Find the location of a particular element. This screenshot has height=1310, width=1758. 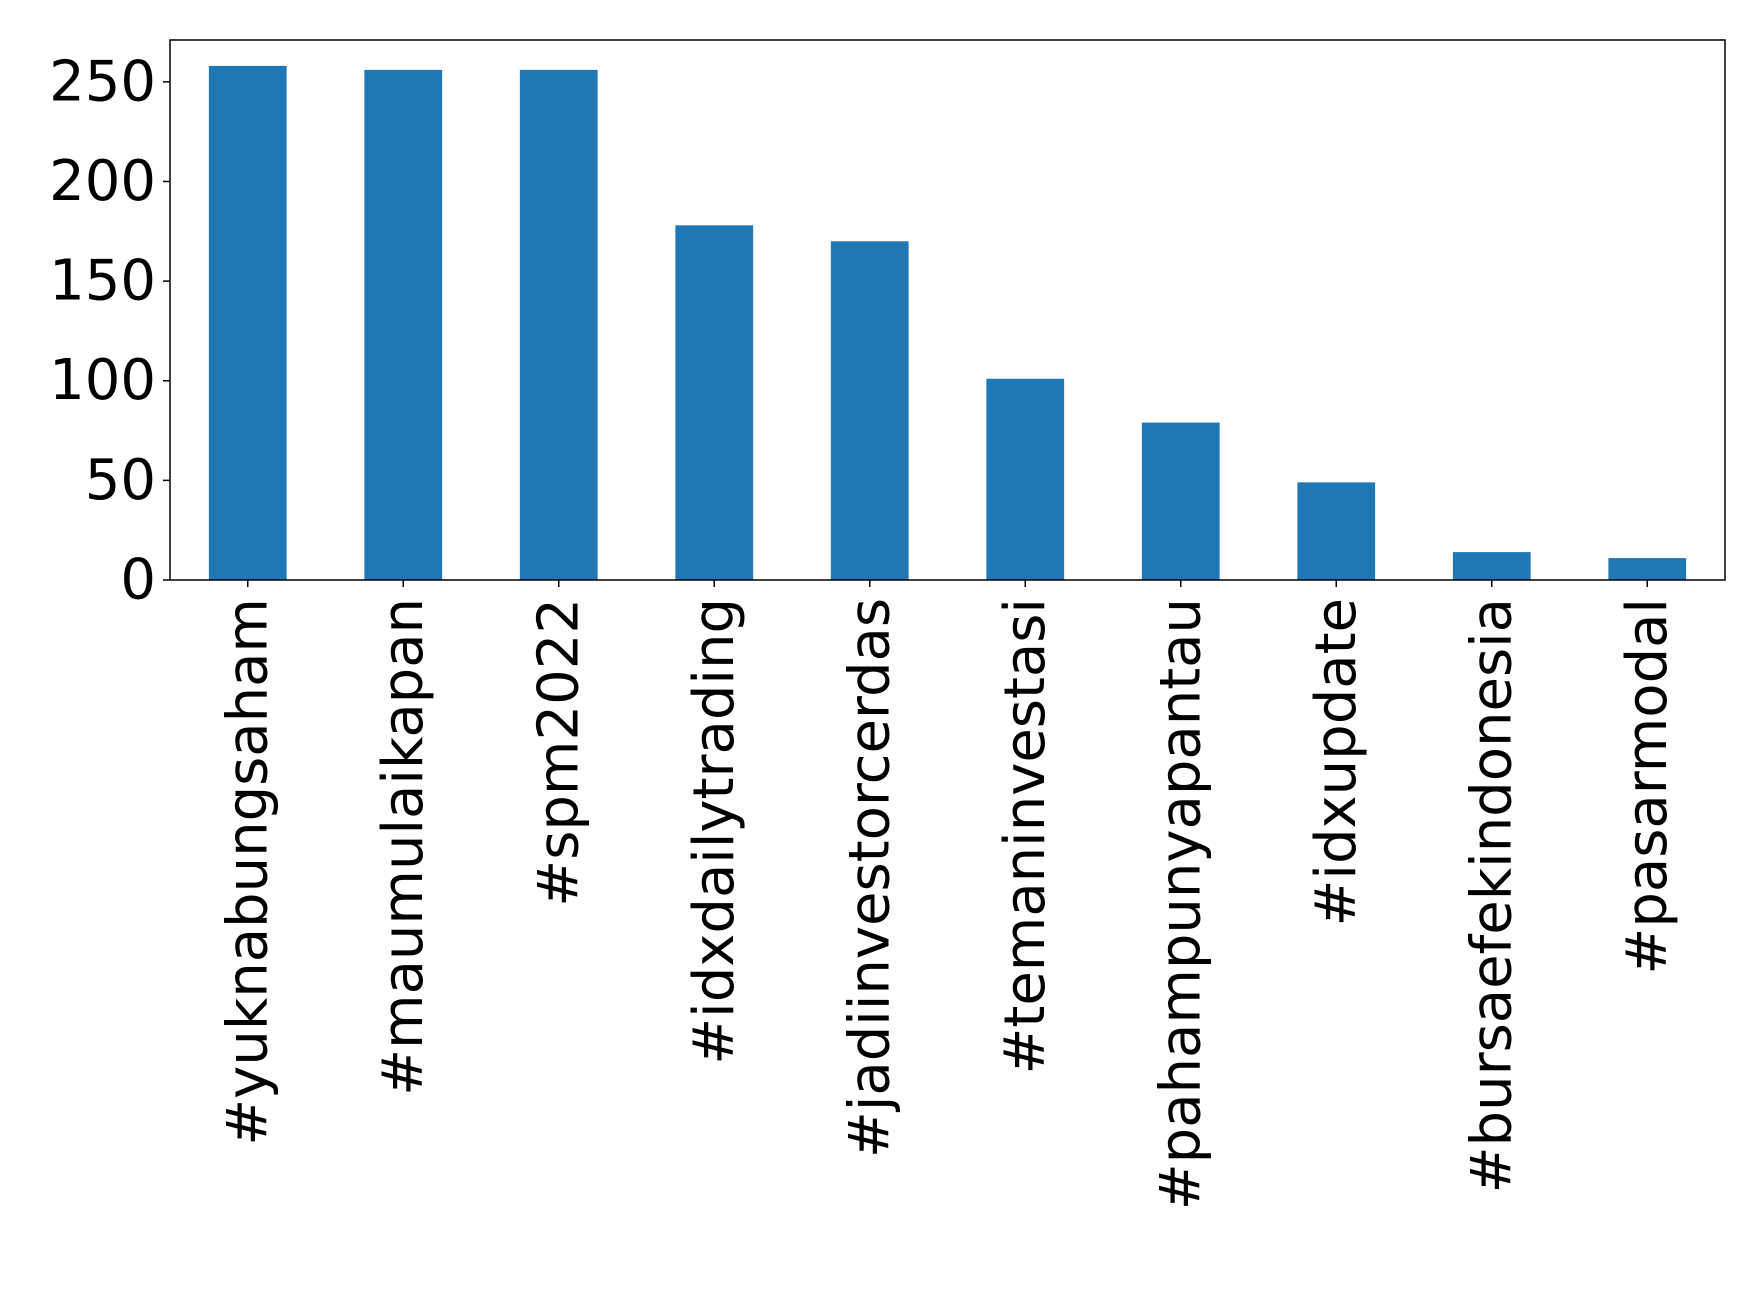

y-tick-label: 50 is located at coordinates (120, 480).